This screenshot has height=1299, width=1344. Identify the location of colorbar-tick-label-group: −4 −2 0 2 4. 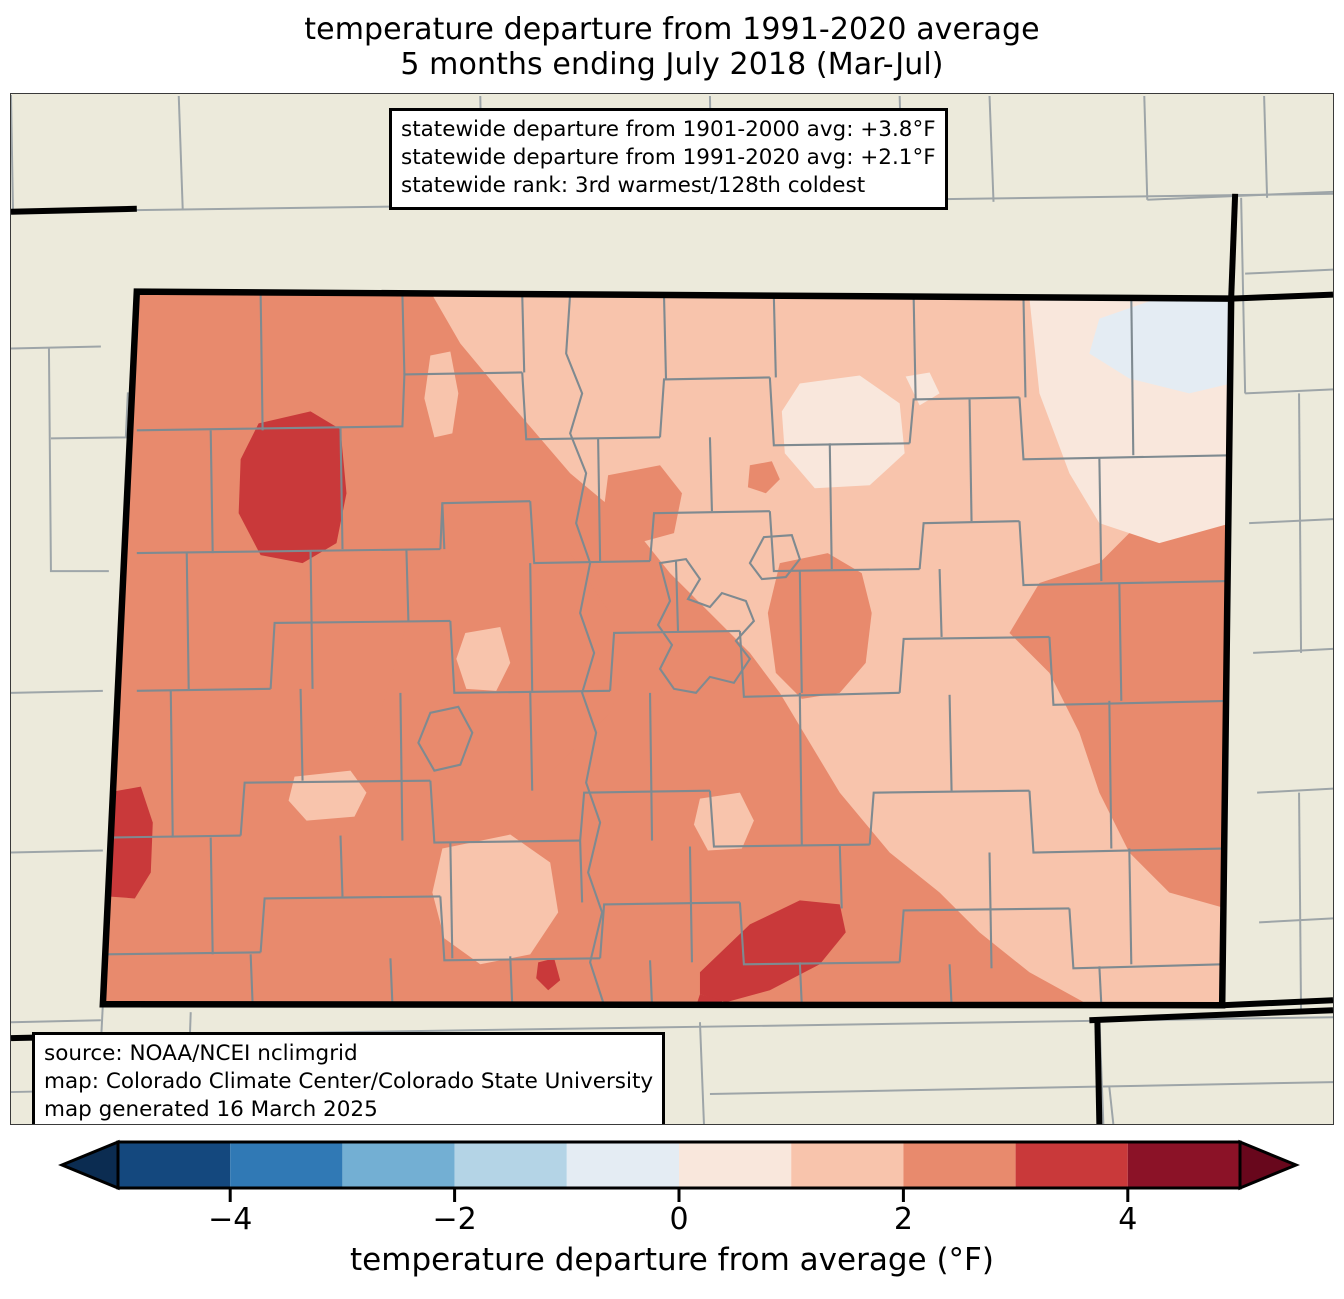
(672, 1223).